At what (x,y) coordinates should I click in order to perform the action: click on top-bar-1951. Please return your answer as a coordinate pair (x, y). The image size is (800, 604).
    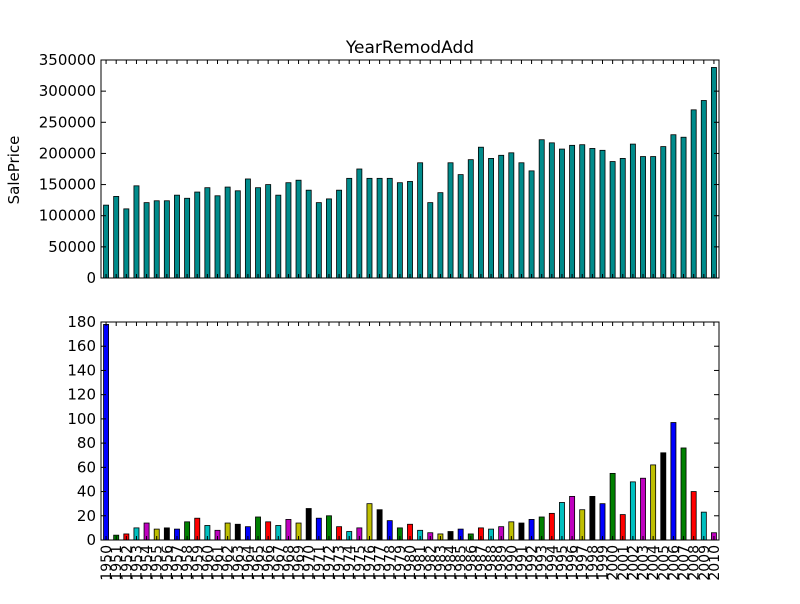
    Looking at the image, I should click on (116, 237).